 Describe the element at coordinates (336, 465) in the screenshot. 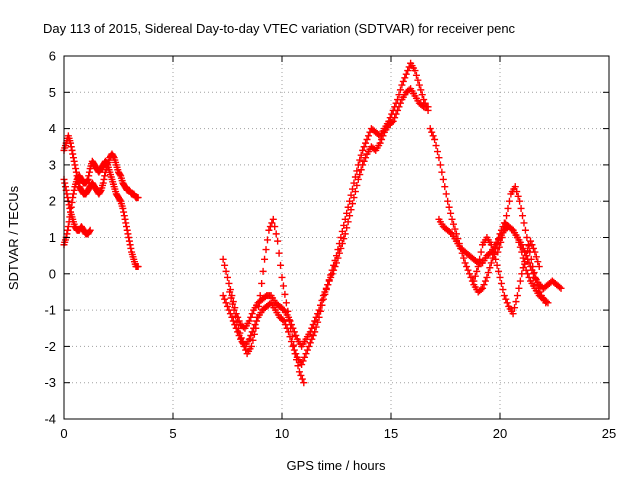

I see `x-axis-label: GPS time / hours` at that location.